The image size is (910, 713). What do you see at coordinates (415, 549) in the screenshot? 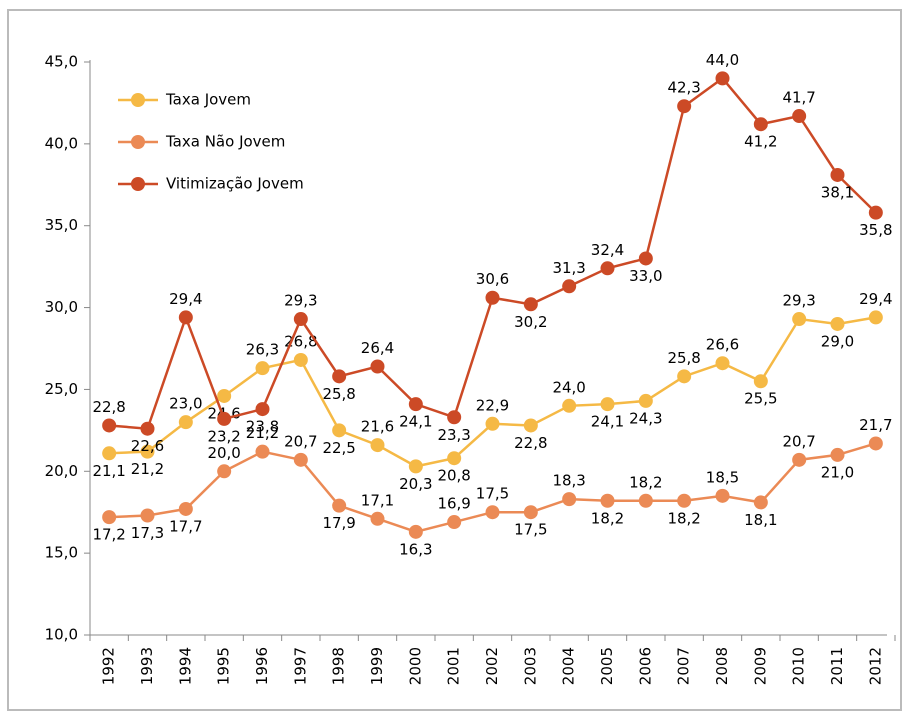
I see `data-label: 16,3` at bounding box center [415, 549].